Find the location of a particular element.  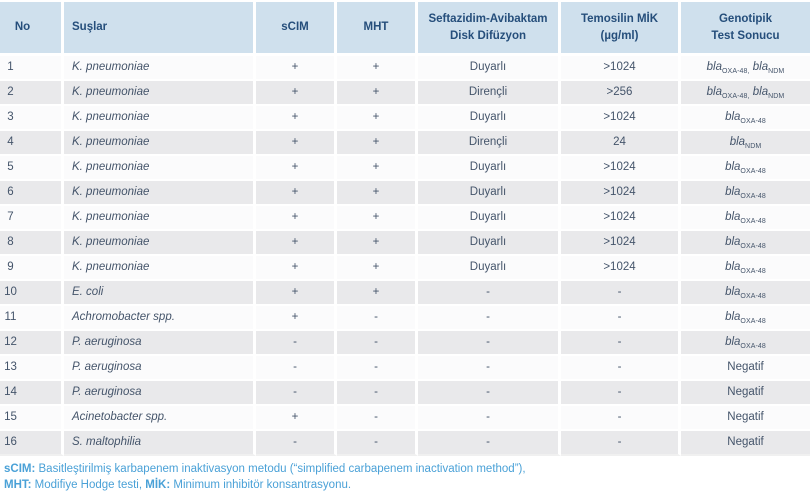

table-row: 8 K. pneumoniae + + Duyarlı >1024 blaOXA-48 is located at coordinates (405, 243).